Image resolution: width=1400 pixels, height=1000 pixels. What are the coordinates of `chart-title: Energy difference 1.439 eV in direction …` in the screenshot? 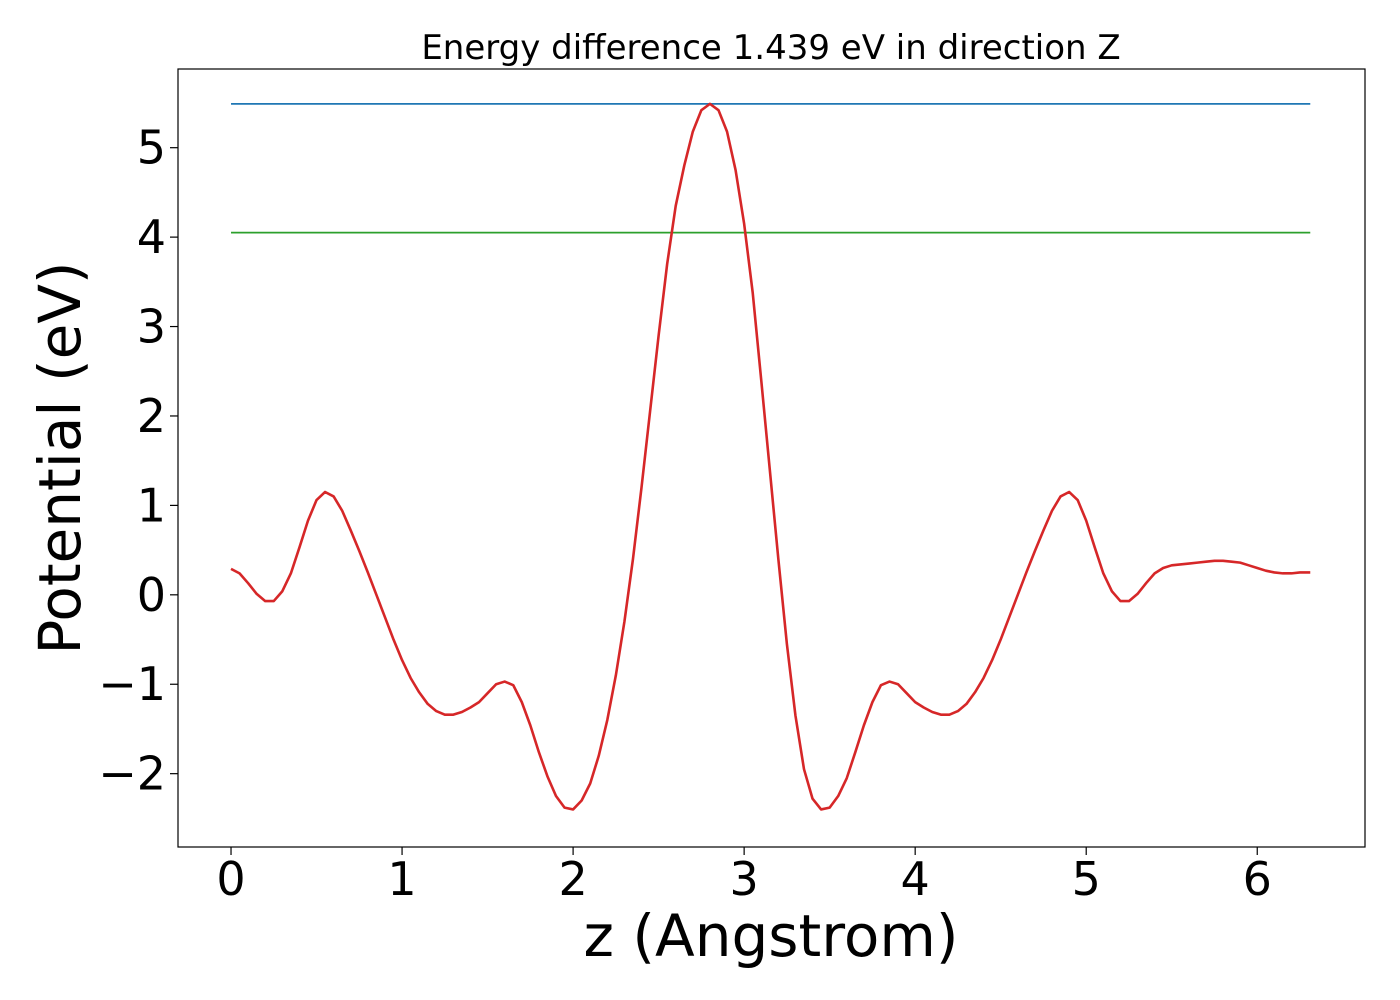 It's located at (770, 48).